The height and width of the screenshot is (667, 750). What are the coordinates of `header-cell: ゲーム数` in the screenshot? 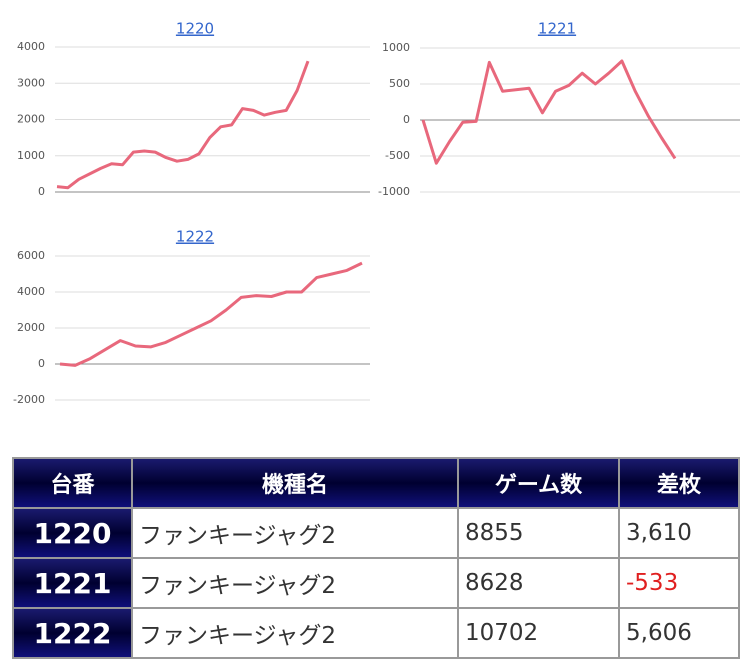 It's located at (538, 483).